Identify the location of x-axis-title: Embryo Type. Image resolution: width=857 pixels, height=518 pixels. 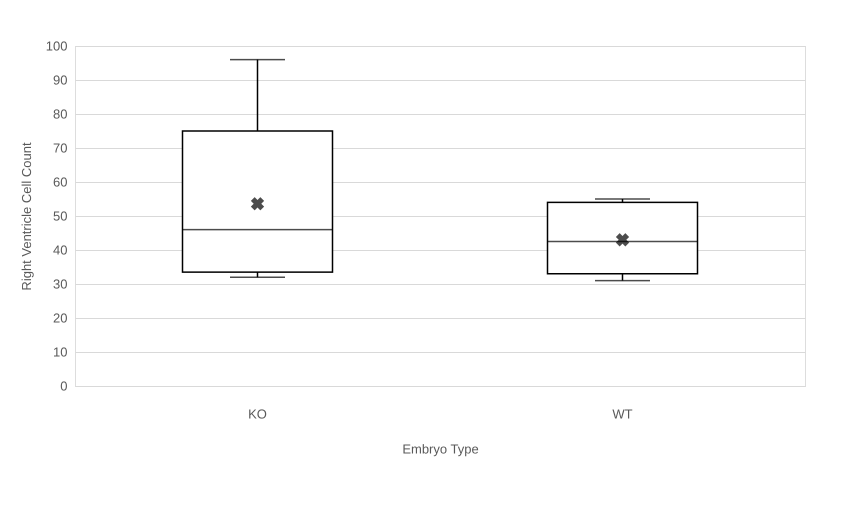
(440, 449).